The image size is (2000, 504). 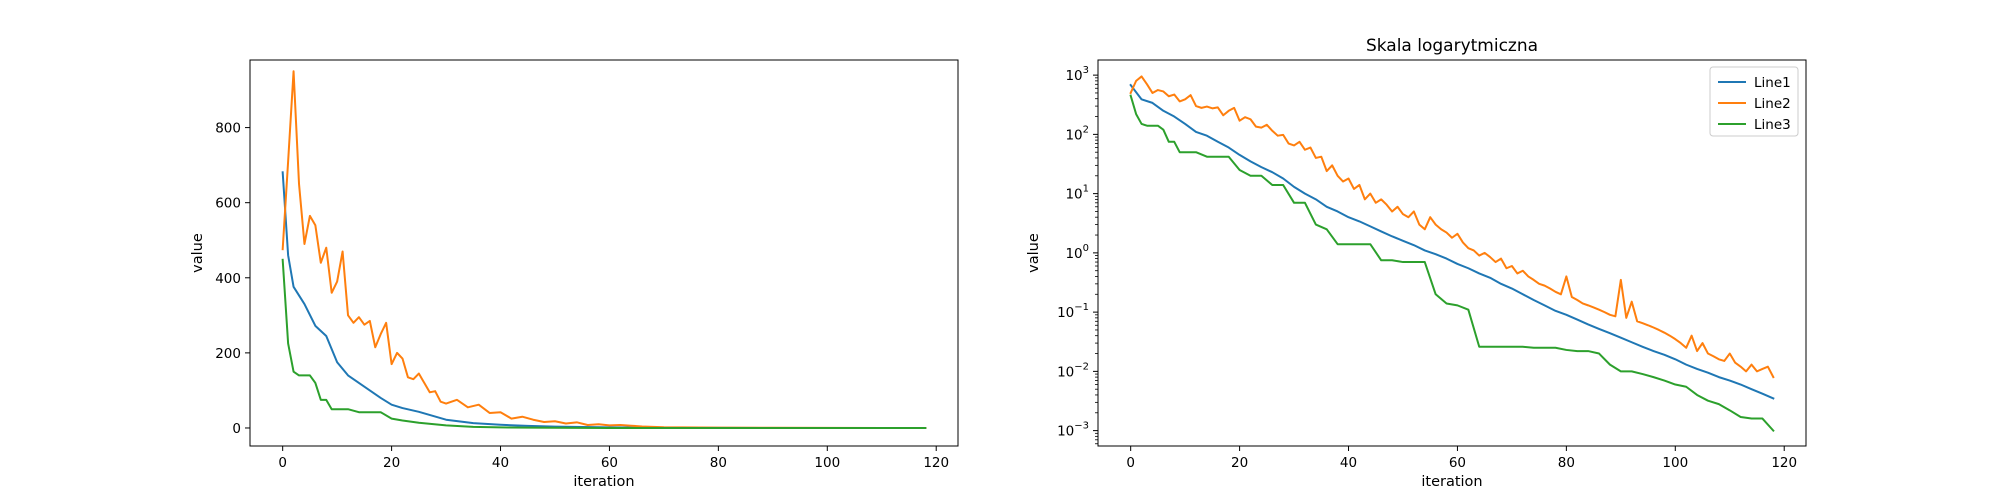 What do you see at coordinates (1077, 193) in the screenshot?
I see `y-tick-label: 10¹` at bounding box center [1077, 193].